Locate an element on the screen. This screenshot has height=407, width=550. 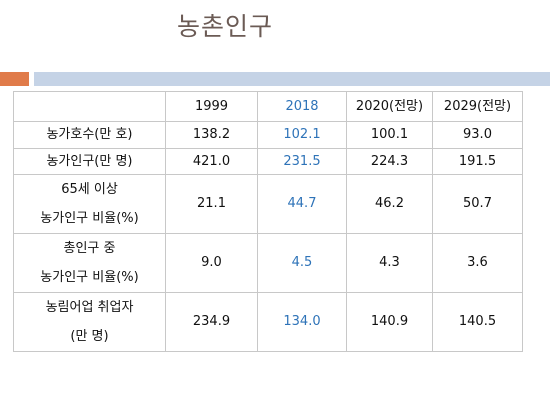
table-row: 농림어업 취업자 (만 명) 234.9 134.0 140.9 140.5 is located at coordinates (268, 322).